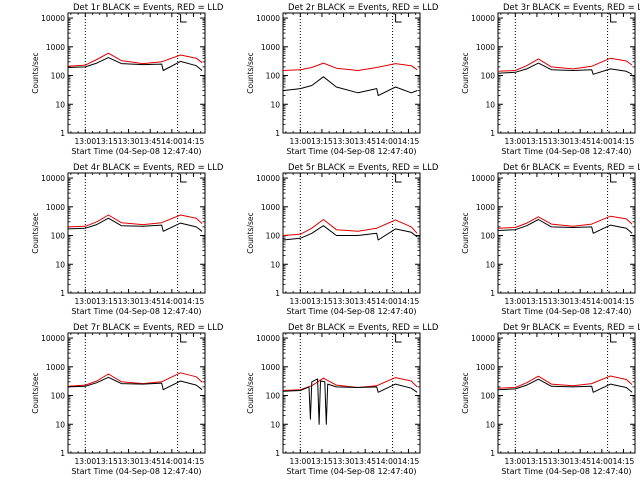  What do you see at coordinates (571, 8) in the screenshot?
I see `panel-title: Det 3r BLACK = Events, RED = LLD` at bounding box center [571, 8].